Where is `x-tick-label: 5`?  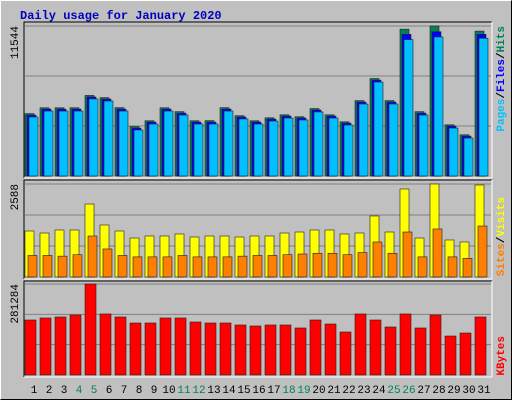
x-tick-label: 5 is located at coordinates (94, 391).